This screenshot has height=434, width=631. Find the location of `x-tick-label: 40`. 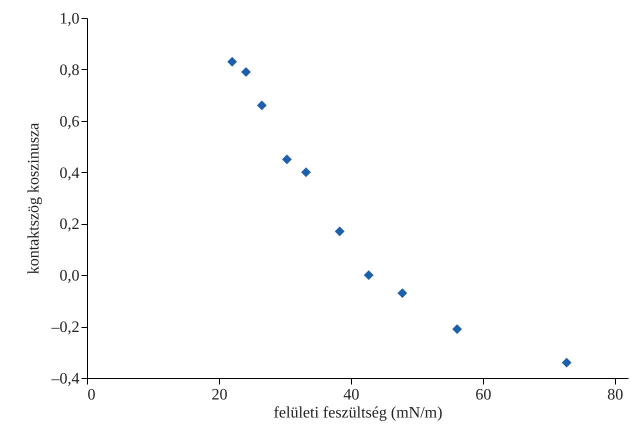

x-tick-label: 40 is located at coordinates (351, 395).